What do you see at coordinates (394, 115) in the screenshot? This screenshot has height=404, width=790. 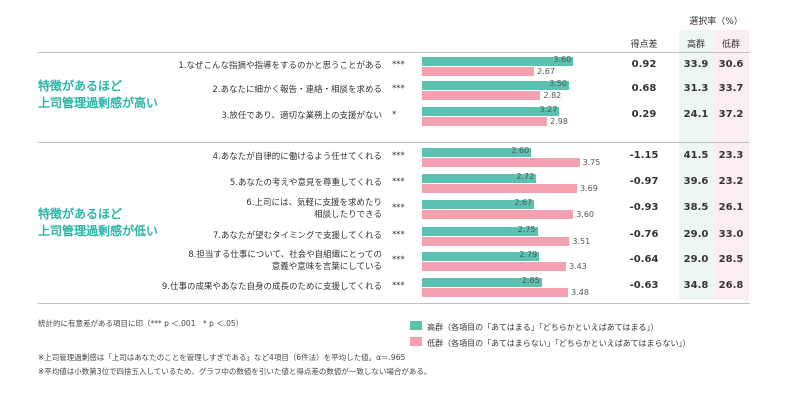 I see `significance-mark: *` at bounding box center [394, 115].